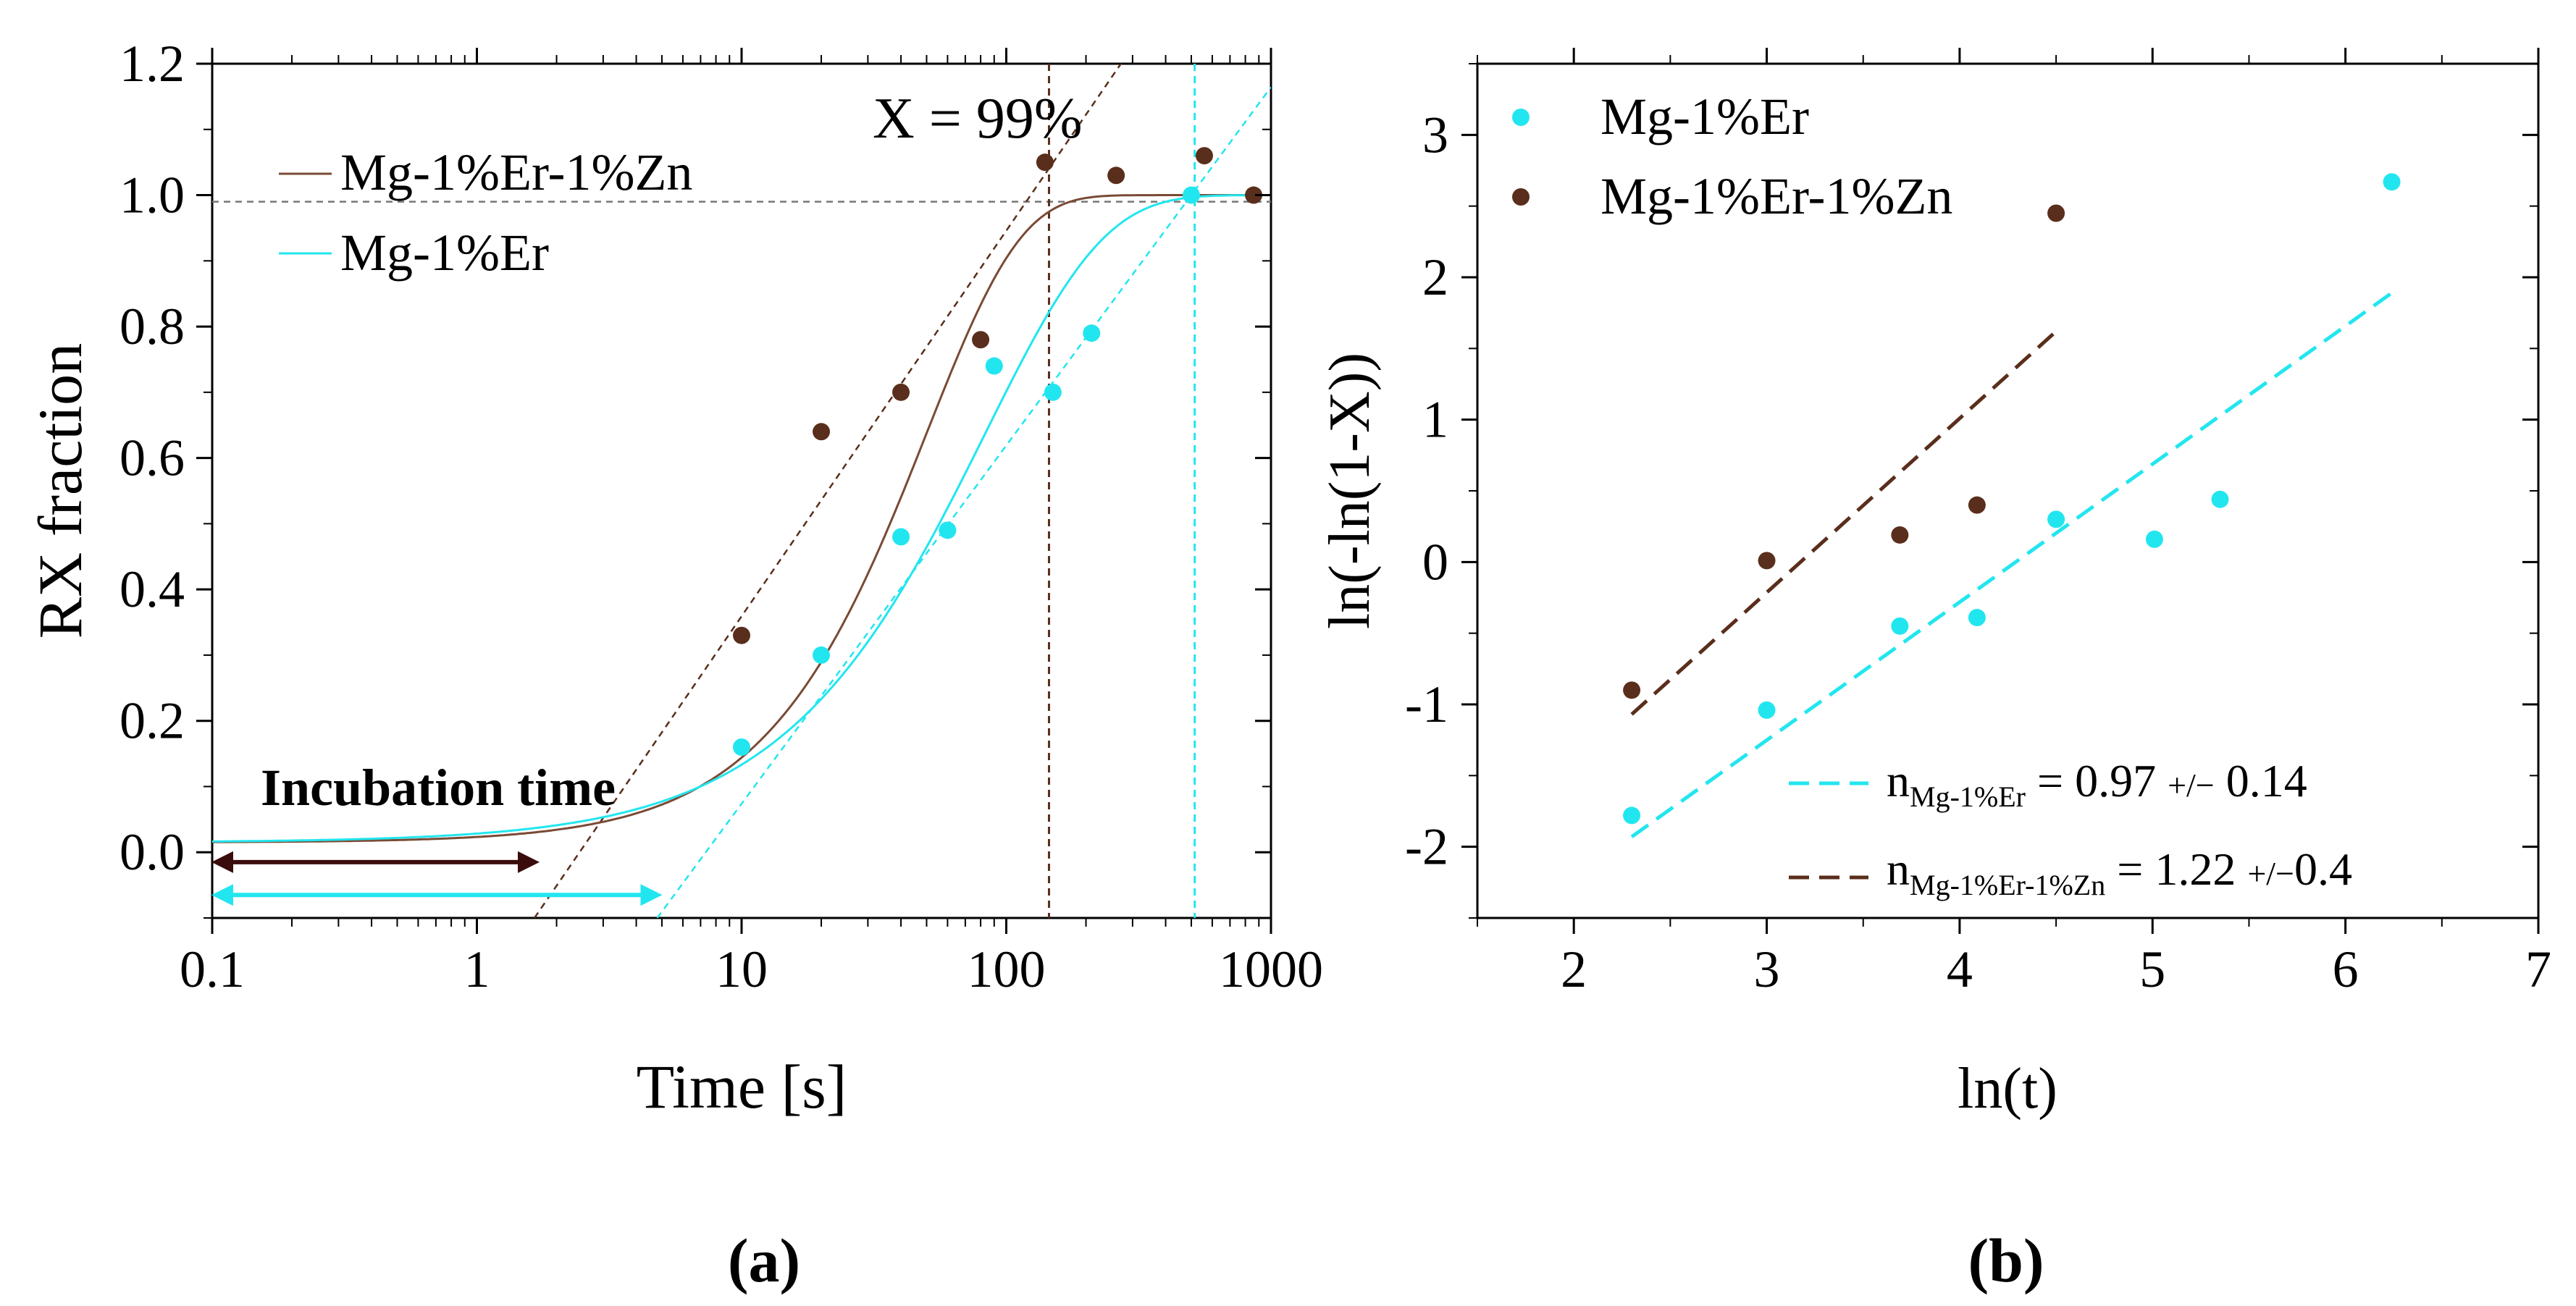 The width and height of the screenshot is (2576, 1306). Describe the element at coordinates (1732, 157) in the screenshot. I see `panel-b-legend: Mg-1%Er Mg-1%Er-1%Zn` at that location.